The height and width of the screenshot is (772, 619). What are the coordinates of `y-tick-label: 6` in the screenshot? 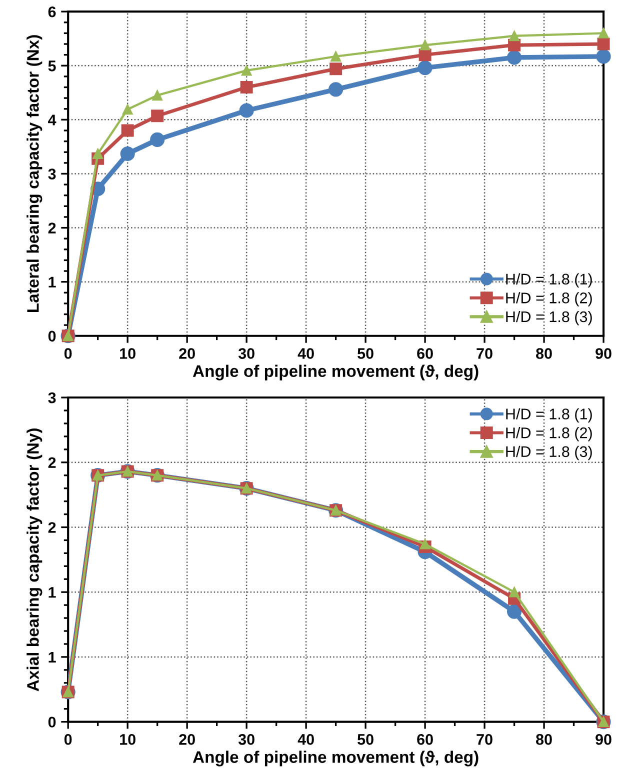 It's located at (52, 12).